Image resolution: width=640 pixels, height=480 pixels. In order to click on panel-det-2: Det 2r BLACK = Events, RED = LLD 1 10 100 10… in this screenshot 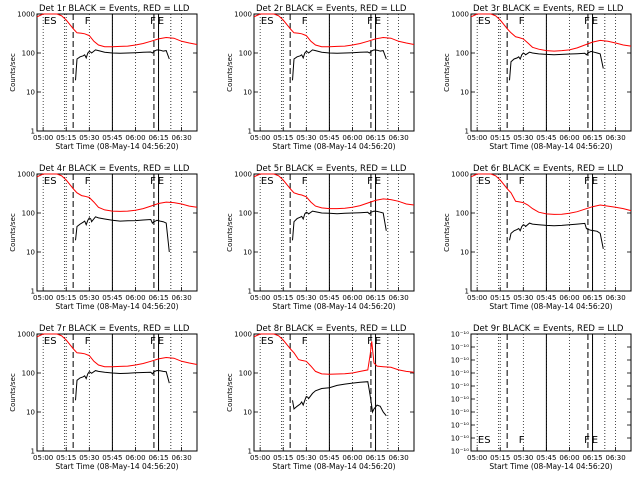, I will do `click(320, 77)`.